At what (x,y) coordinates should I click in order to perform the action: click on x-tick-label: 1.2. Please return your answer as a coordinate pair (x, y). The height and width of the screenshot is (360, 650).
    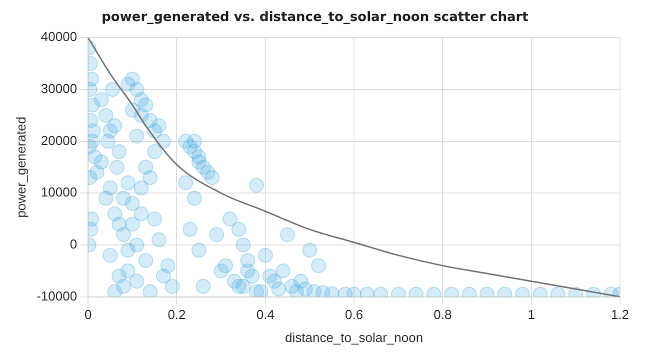
    Looking at the image, I should click on (620, 314).